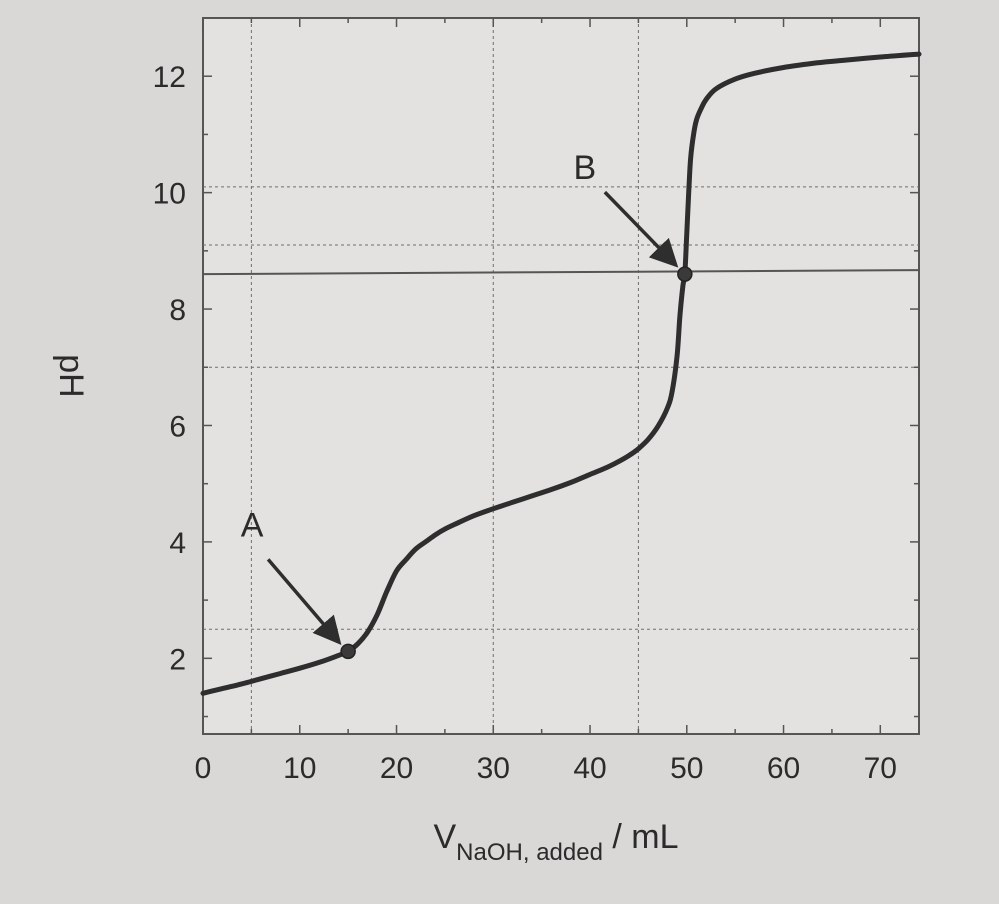  What do you see at coordinates (203, 768) in the screenshot?
I see `x-tick-label: 0` at bounding box center [203, 768].